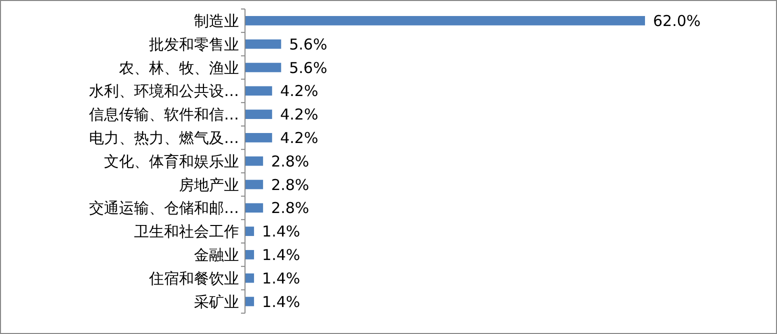 The height and width of the screenshot is (334, 777). I want to click on y-tick-label: 农、林、牧、渔业, so click(179, 67).